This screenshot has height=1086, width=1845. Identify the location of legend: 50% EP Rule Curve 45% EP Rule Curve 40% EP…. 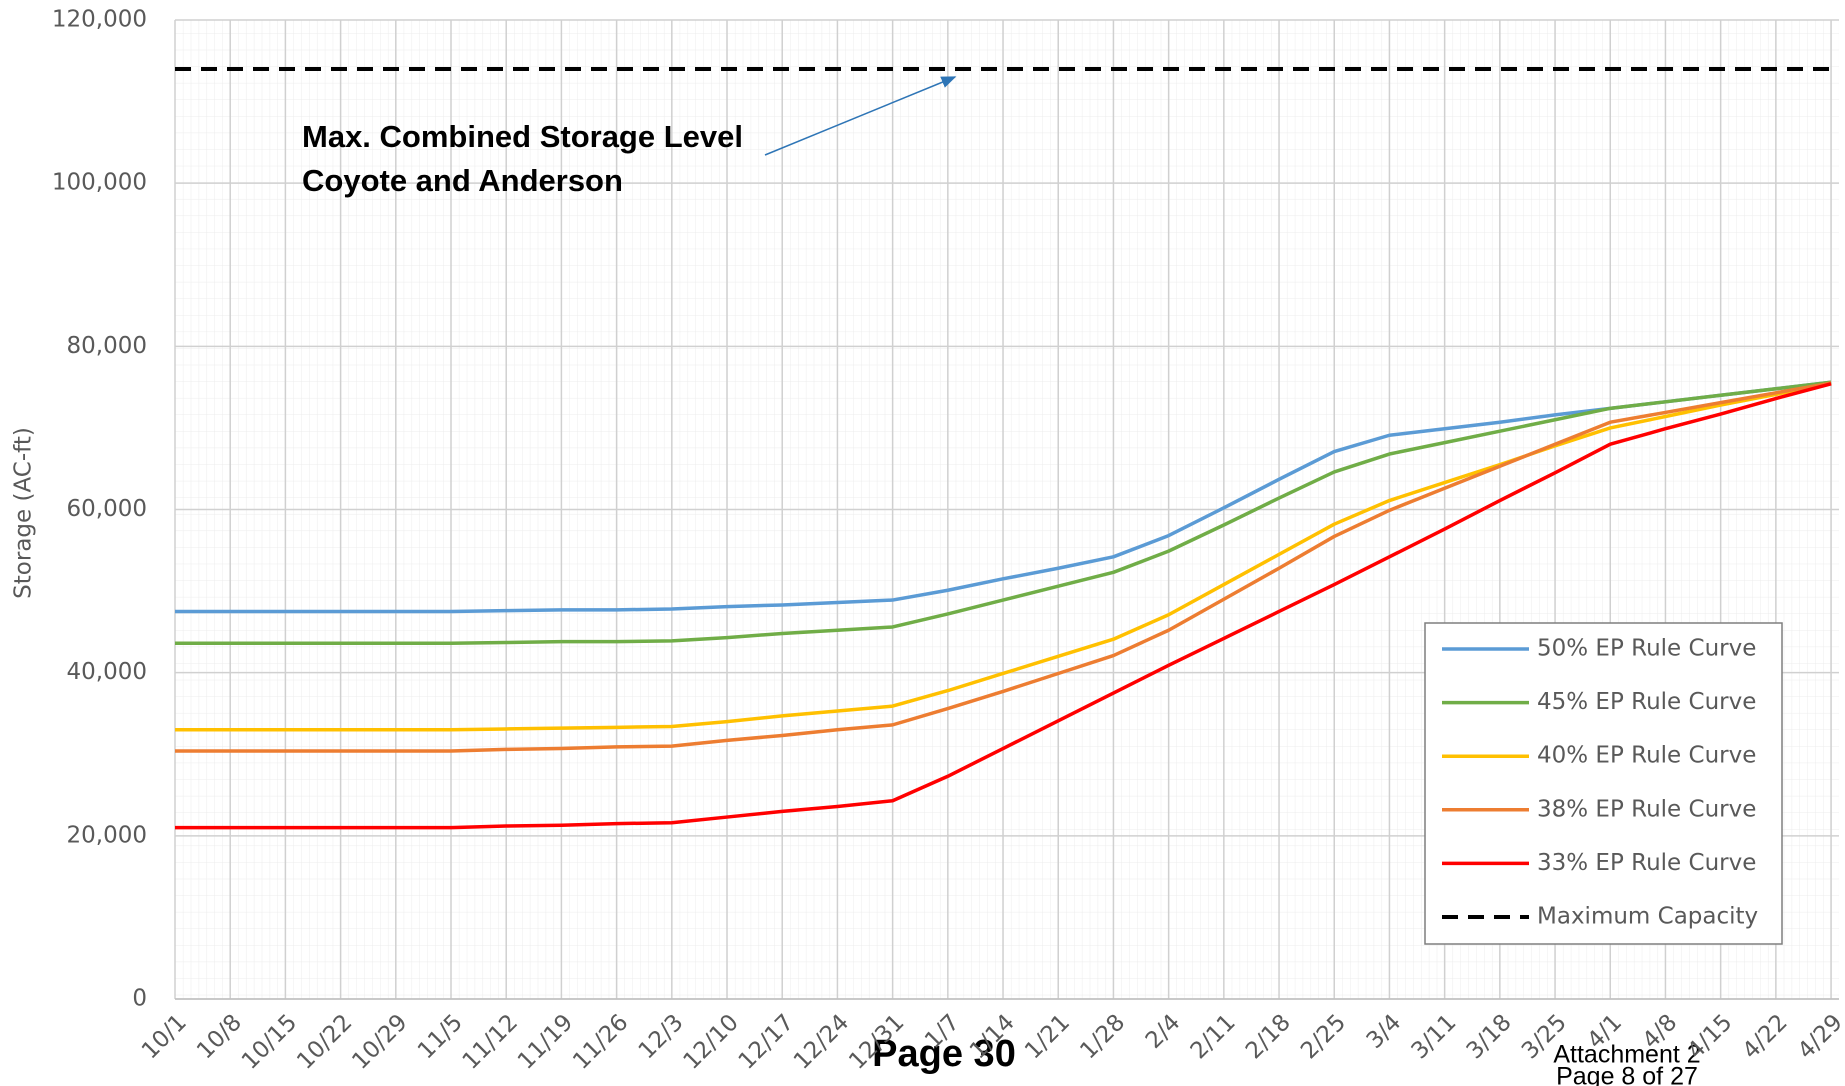
(1600, 783).